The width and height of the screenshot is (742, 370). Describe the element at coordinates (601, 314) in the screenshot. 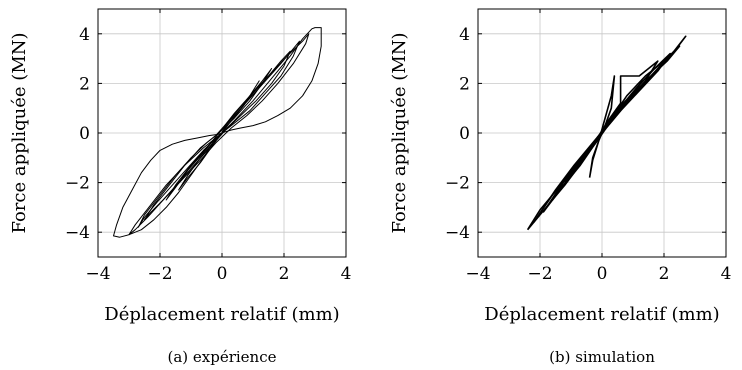

I see `chart-b-xlabel: Déplacement relatif (mm)` at that location.